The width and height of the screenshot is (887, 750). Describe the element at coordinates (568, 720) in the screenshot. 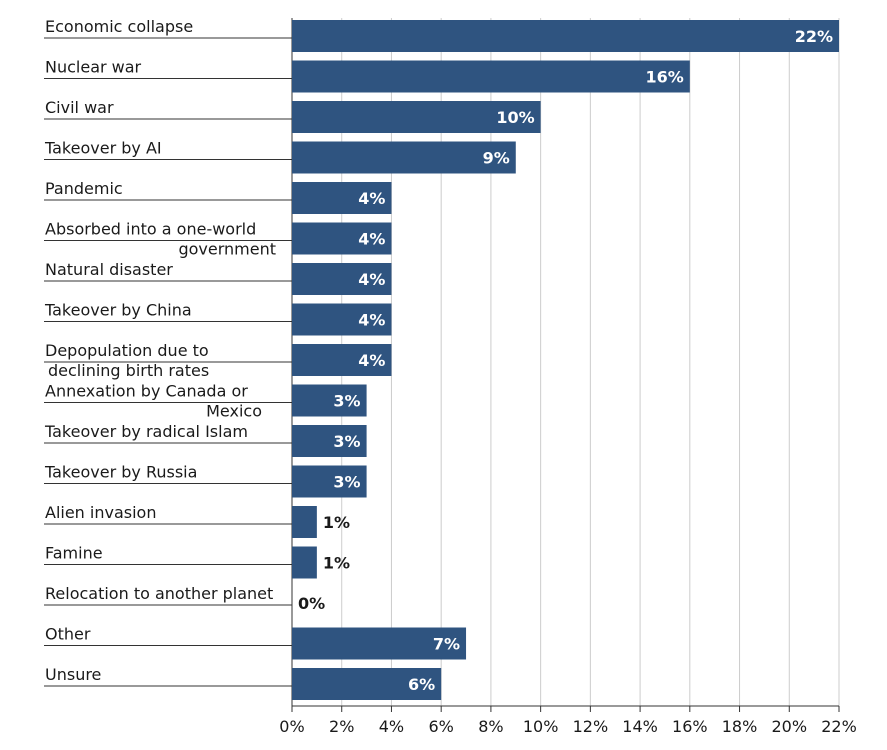

I see `x-axis-ticks: 0% 2% 4% 6% 8% 10% 12% 14% 16% 18% 20% 22%` at that location.